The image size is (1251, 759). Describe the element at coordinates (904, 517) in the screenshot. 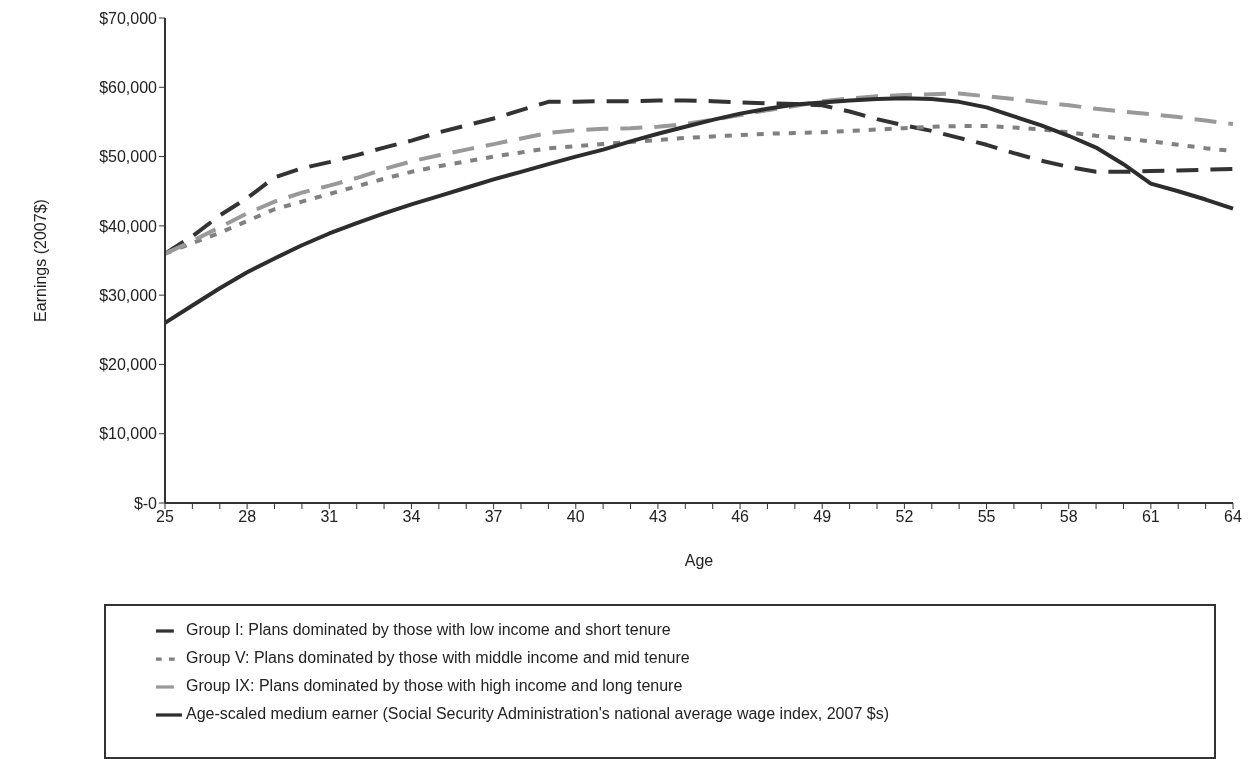

I see `x-tick-label: 52` at that location.